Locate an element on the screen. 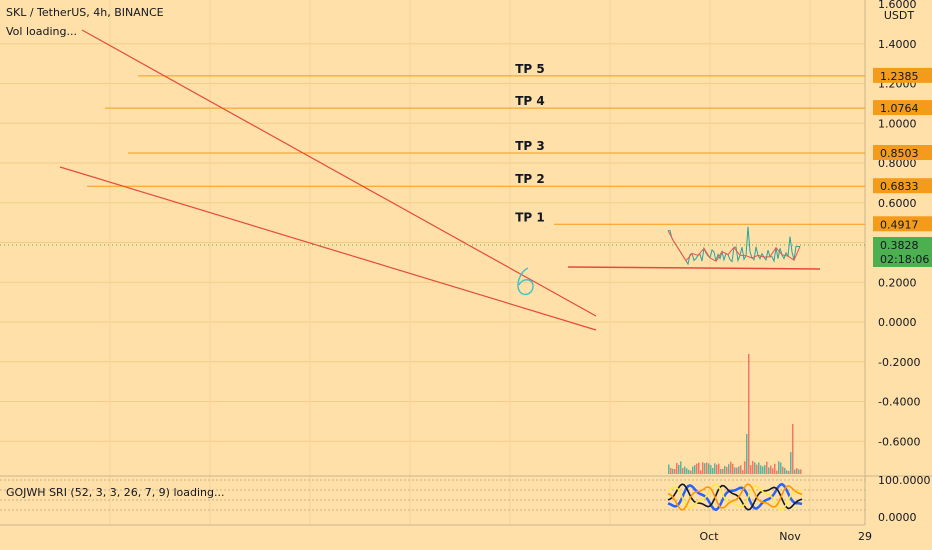  price-tick-label: 1.0000 is located at coordinates (897, 123).